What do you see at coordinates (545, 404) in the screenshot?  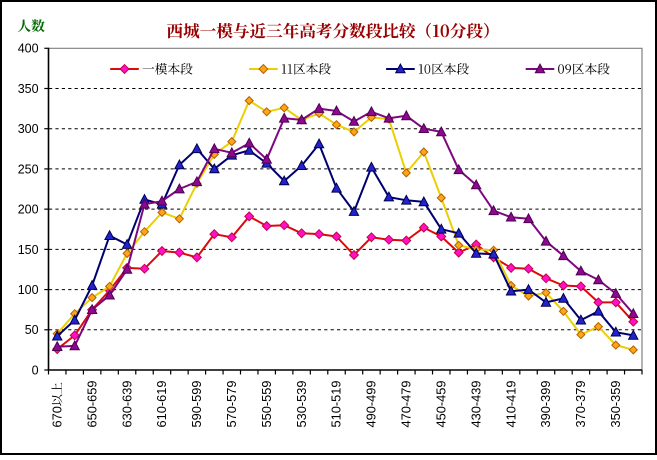 I see `svg-text: 390-399` at bounding box center [545, 404].